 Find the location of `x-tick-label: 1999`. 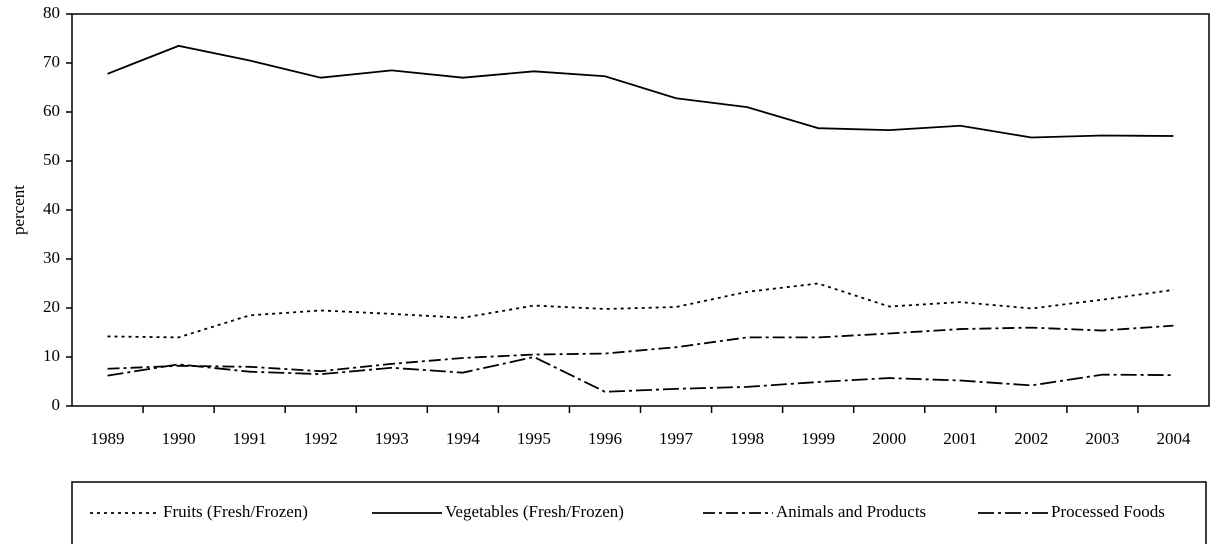

x-tick-label: 1999 is located at coordinates (818, 438).